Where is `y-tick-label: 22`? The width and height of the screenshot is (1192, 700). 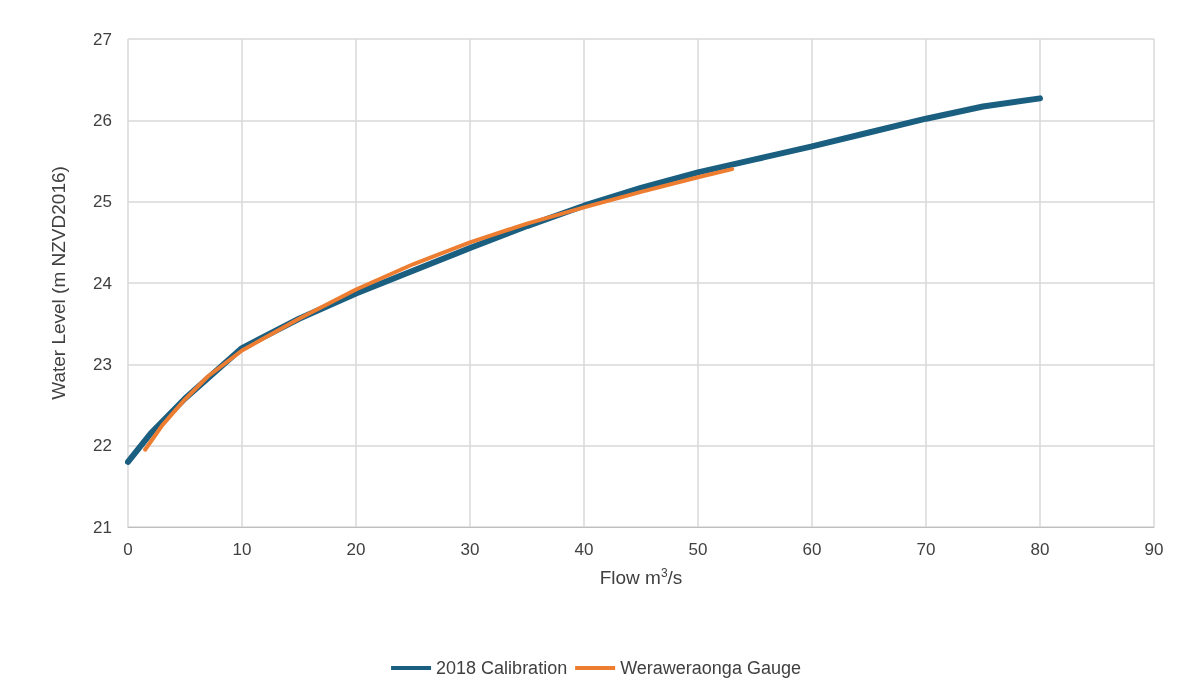 y-tick-label: 22 is located at coordinates (102, 446).